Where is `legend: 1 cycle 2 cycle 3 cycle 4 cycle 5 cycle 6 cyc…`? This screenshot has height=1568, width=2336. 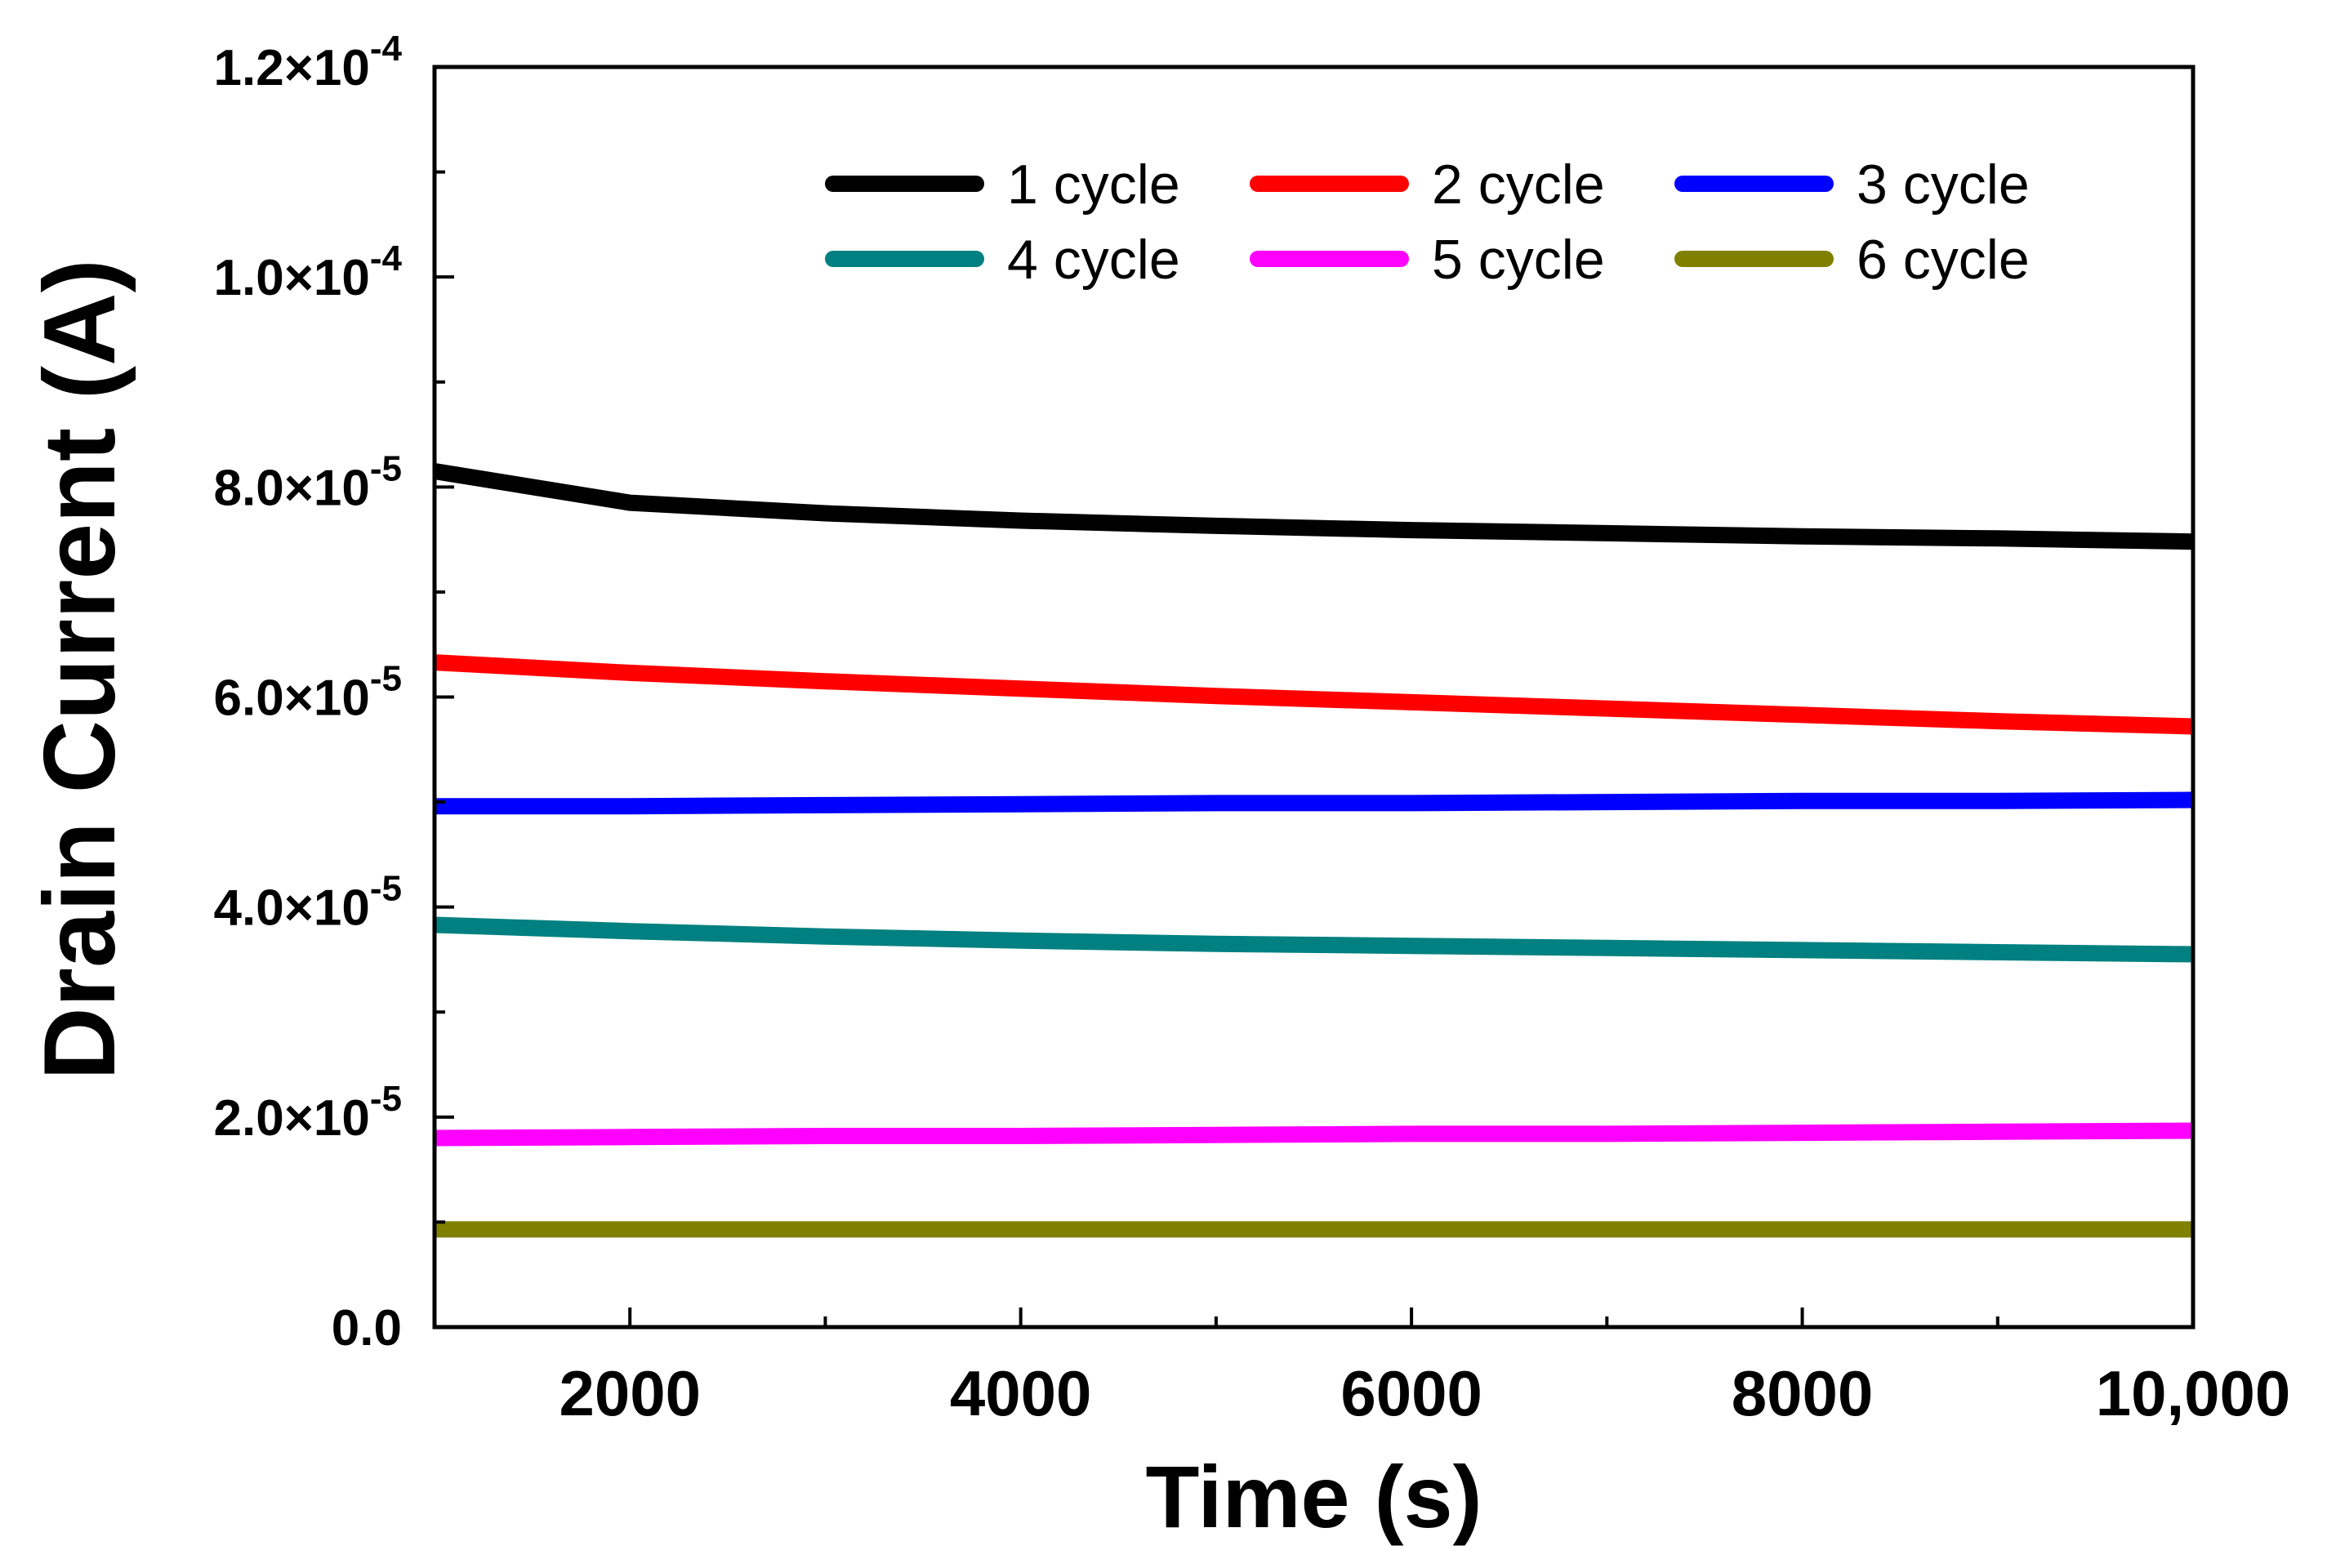
legend: 1 cycle 2 cycle 3 cycle 4 cycle 5 cycle 6 cyc… is located at coordinates (1427, 222).